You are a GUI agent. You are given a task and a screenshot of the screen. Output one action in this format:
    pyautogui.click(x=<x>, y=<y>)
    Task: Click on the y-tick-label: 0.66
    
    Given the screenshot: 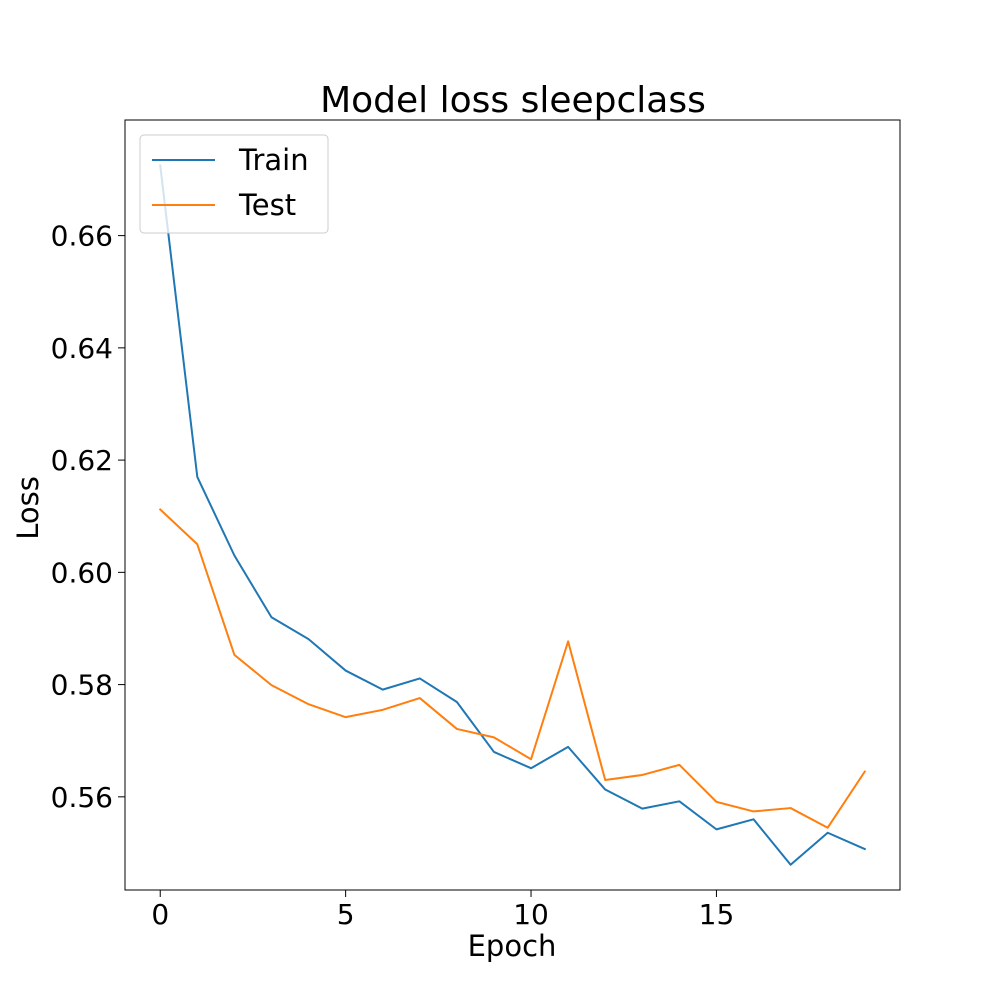 What is the action you would take?
    pyautogui.click(x=82, y=236)
    